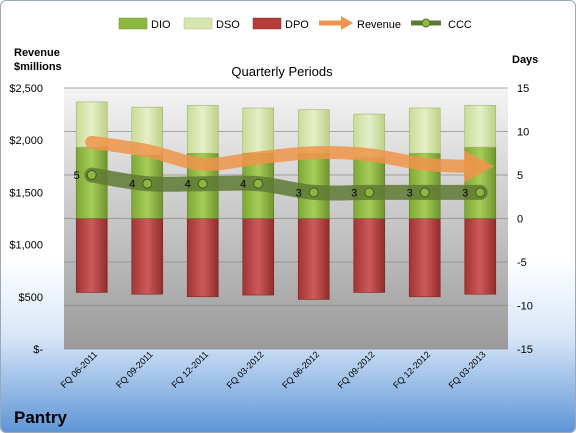 This screenshot has width=576, height=433. Describe the element at coordinates (267, 23) in the screenshot. I see `legend-swatch-dpo` at that location.